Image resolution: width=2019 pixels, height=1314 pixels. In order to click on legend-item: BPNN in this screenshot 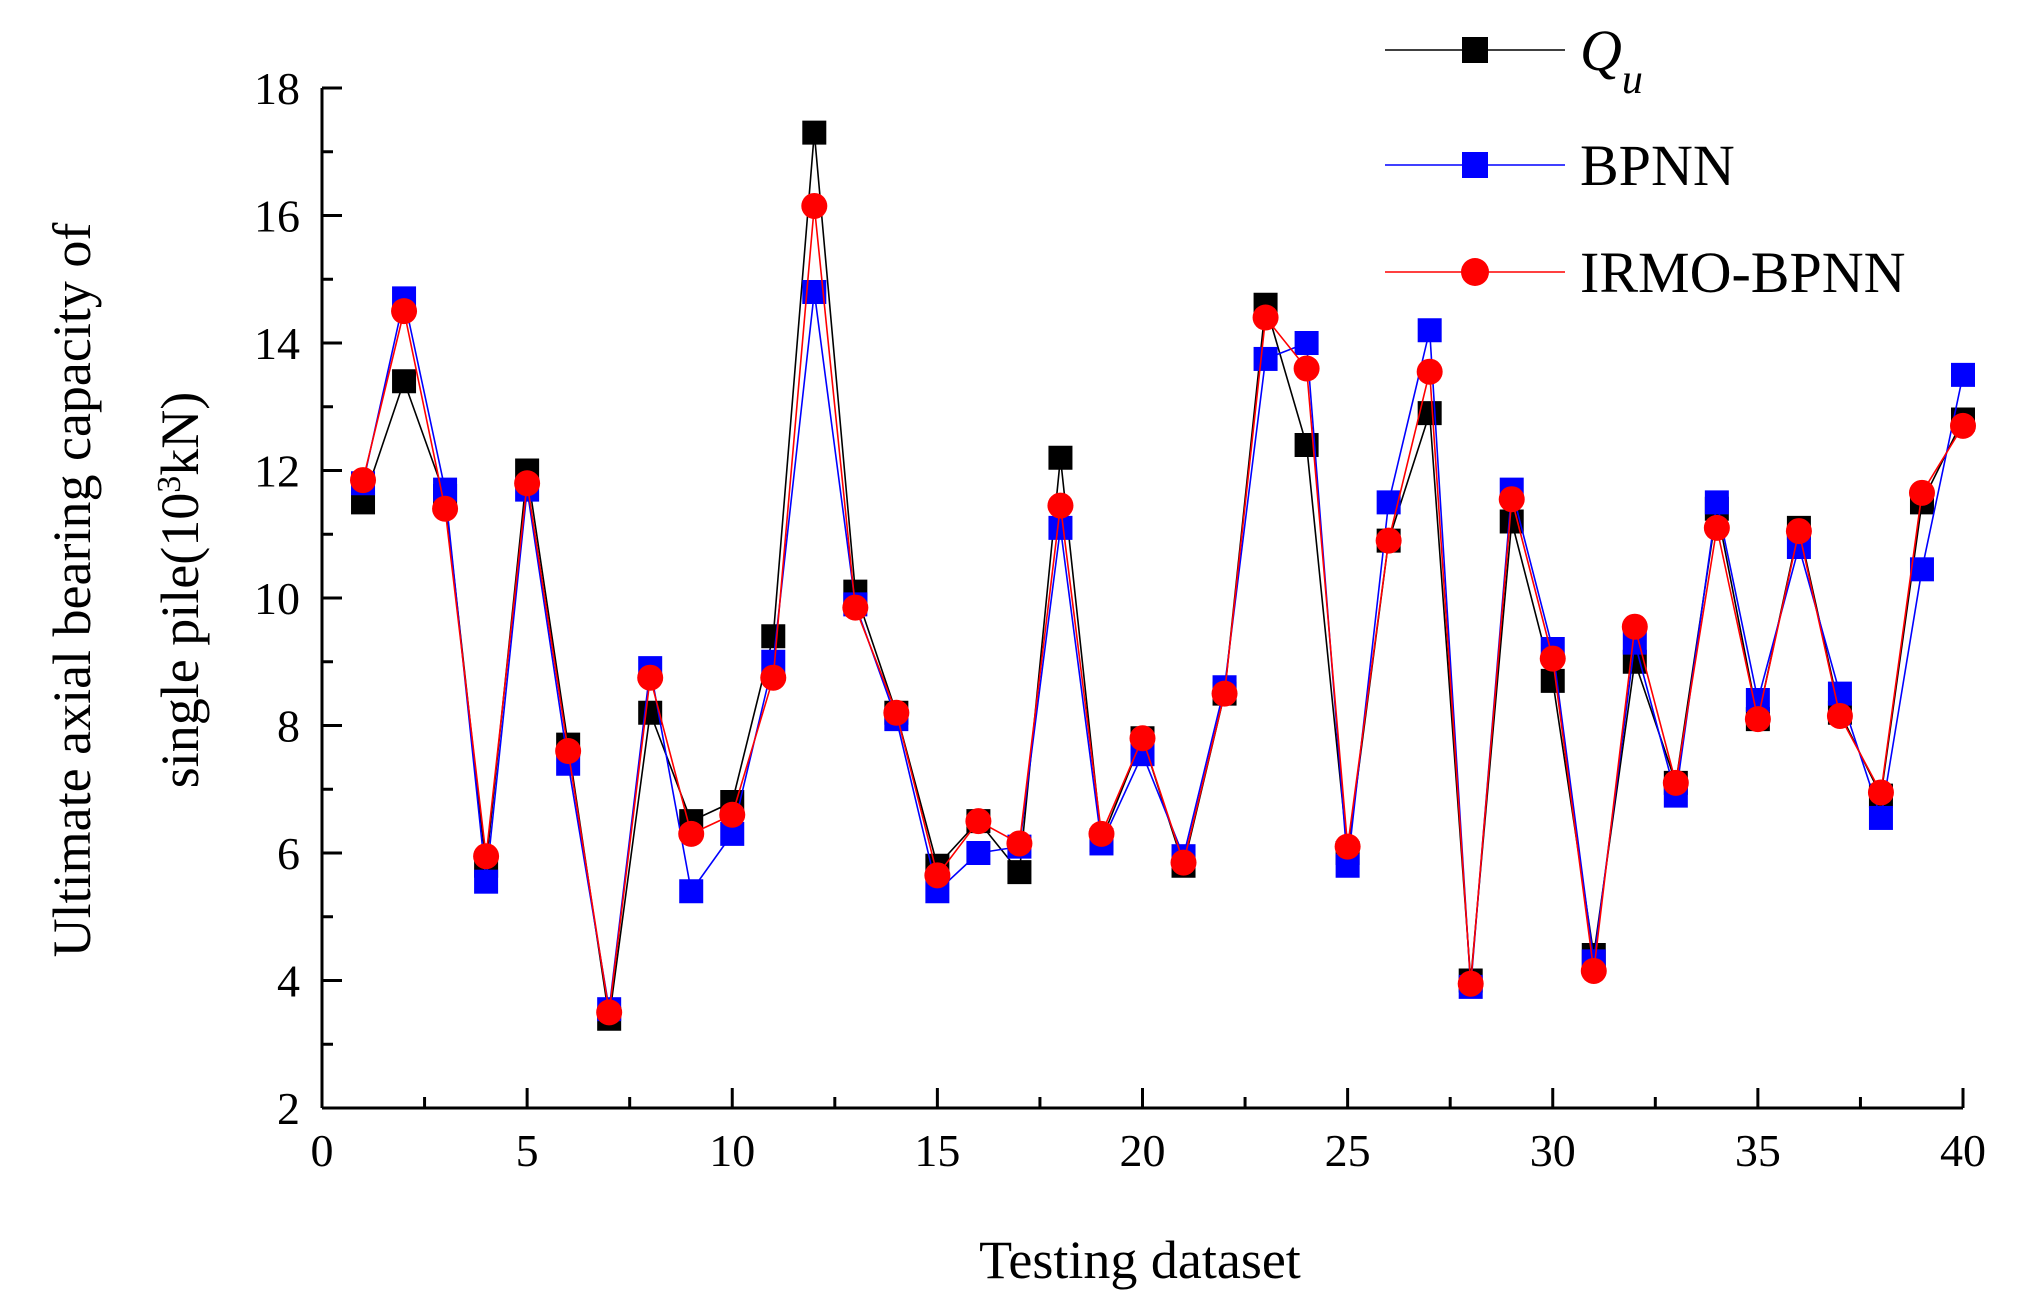, I will do `click(1560, 165)`.